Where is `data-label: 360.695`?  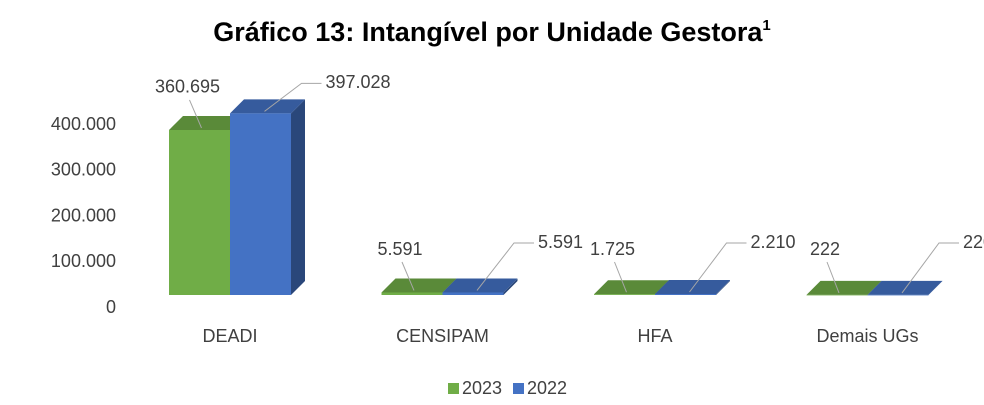
data-label: 360.695 is located at coordinates (187, 87).